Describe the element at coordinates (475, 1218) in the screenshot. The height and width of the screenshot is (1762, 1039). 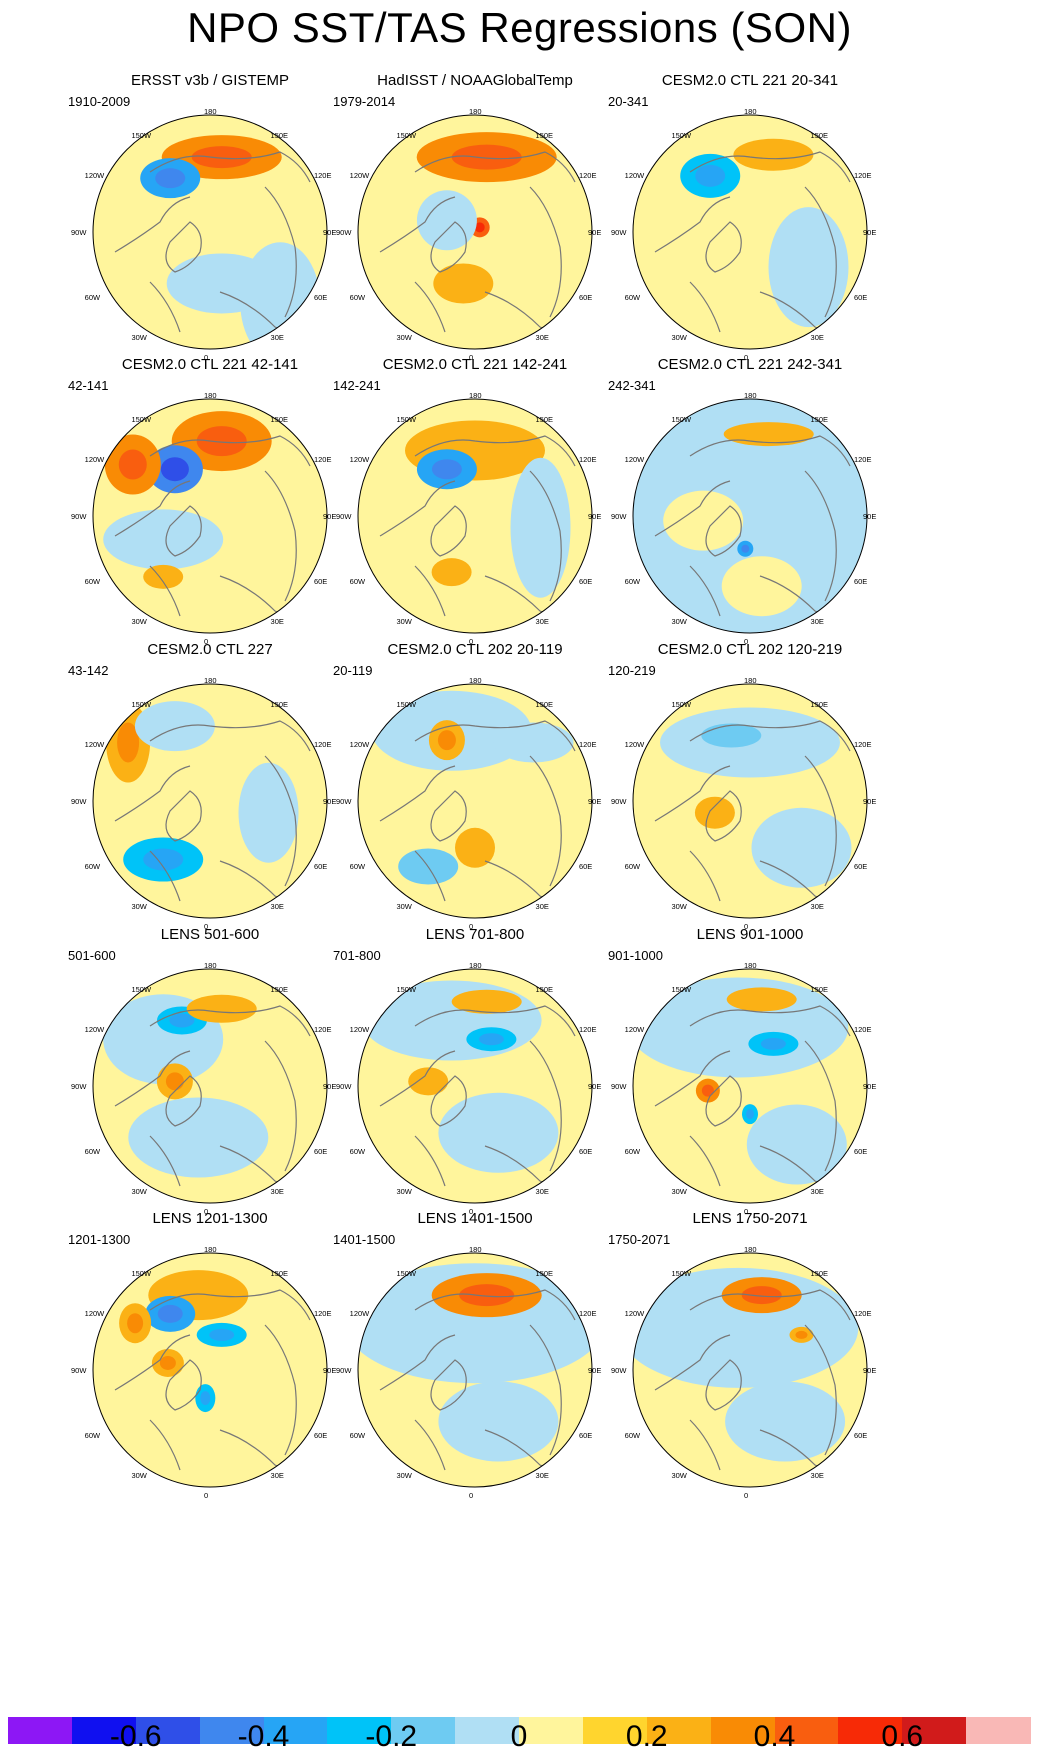
I see `panel-title: LENS 1401-1500` at that location.